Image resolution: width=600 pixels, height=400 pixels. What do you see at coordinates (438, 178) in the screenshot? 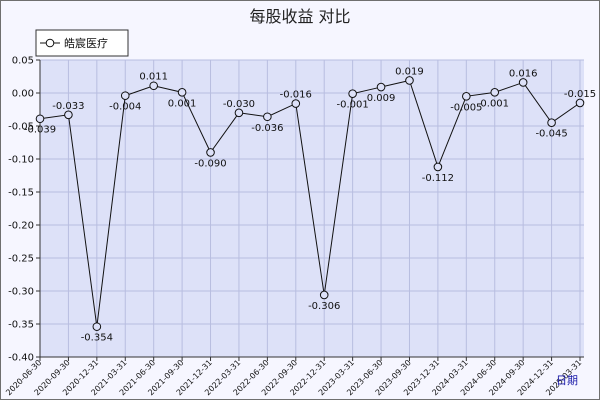
I see `data-label: -0.112` at bounding box center [438, 178].